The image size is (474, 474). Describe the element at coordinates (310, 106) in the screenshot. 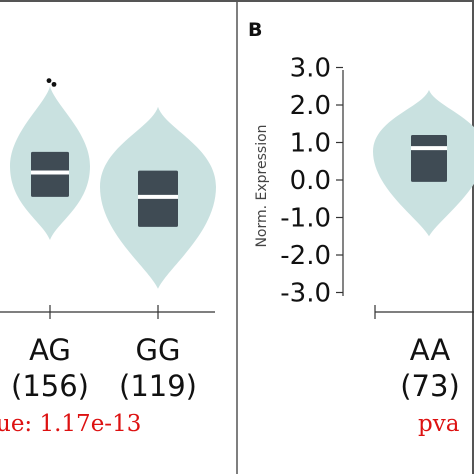

I see `y-tick-label-1: 2.0` at that location.